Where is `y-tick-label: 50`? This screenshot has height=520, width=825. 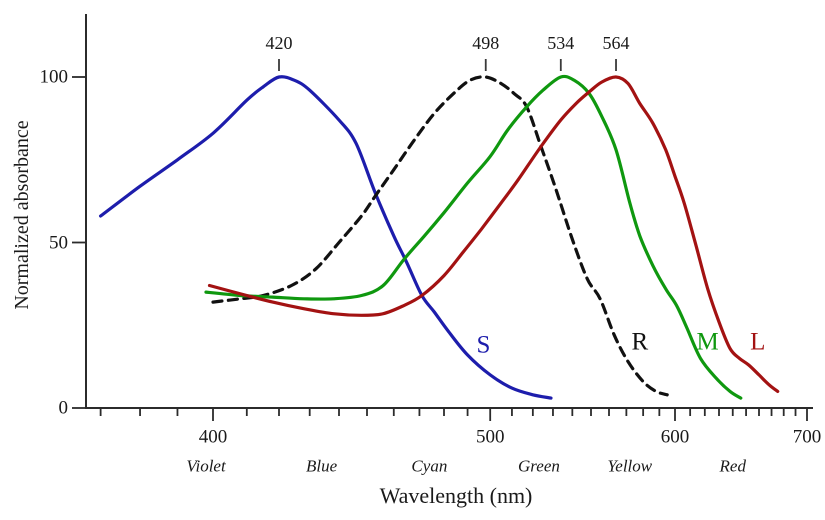 y-tick-label: 50 is located at coordinates (58, 242).